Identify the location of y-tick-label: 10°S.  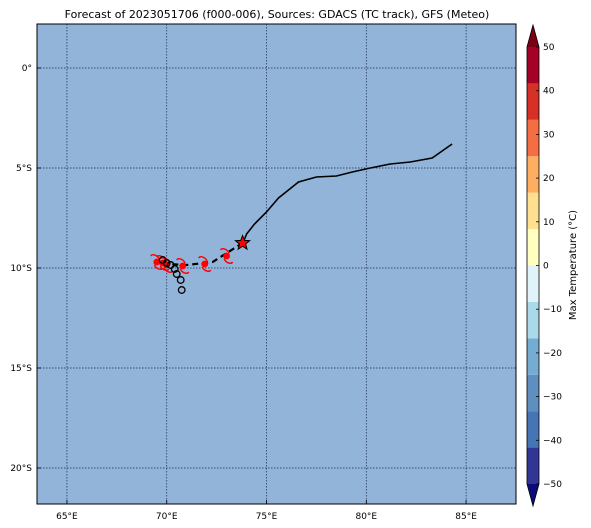
(21, 269).